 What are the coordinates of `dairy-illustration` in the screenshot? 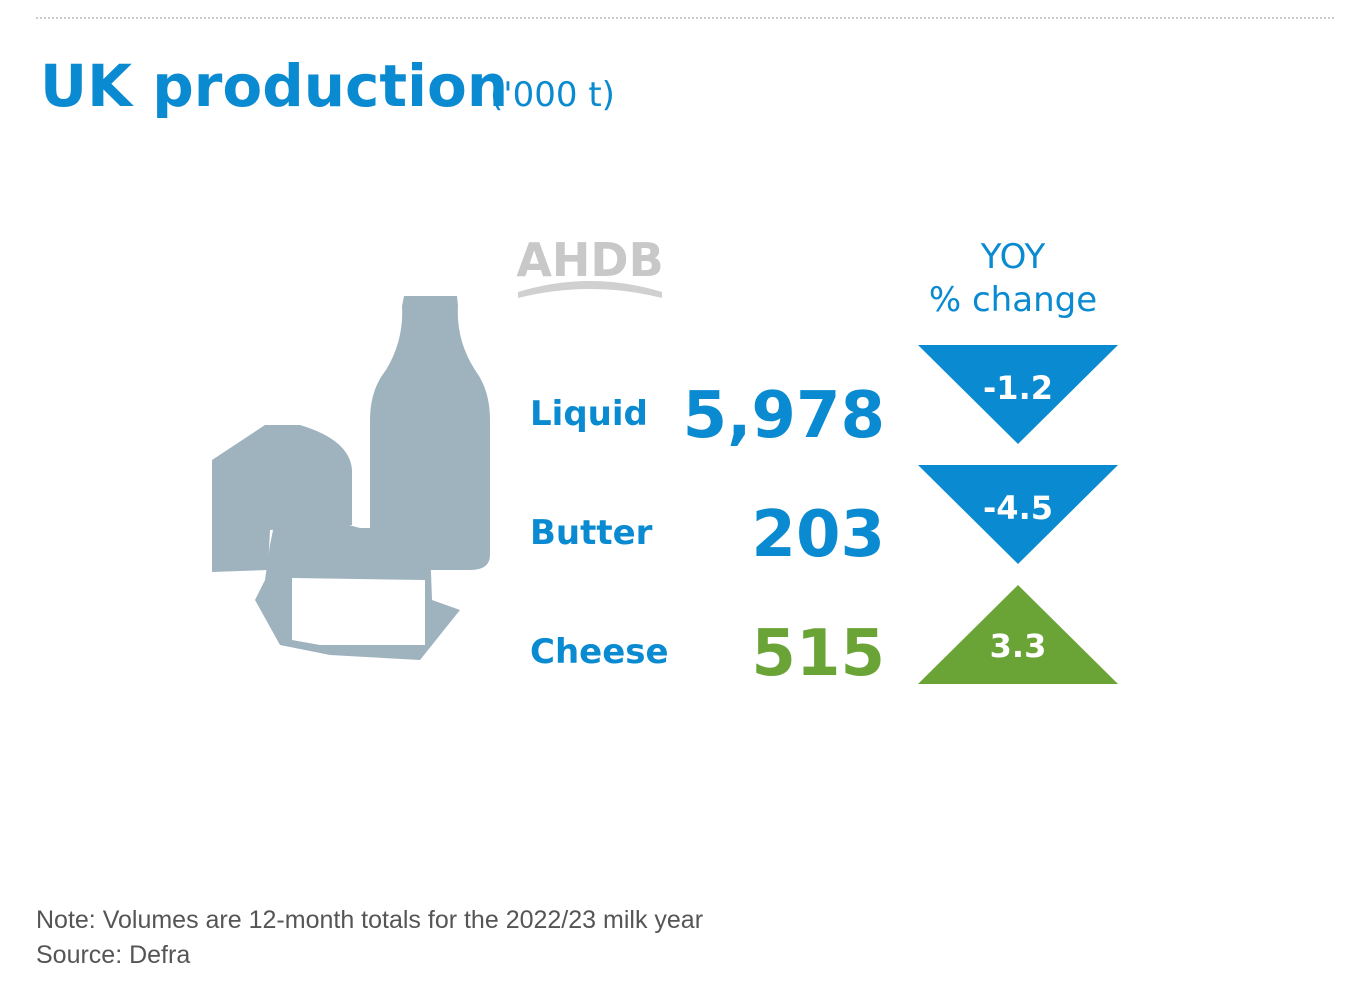 It's located at (351, 478).